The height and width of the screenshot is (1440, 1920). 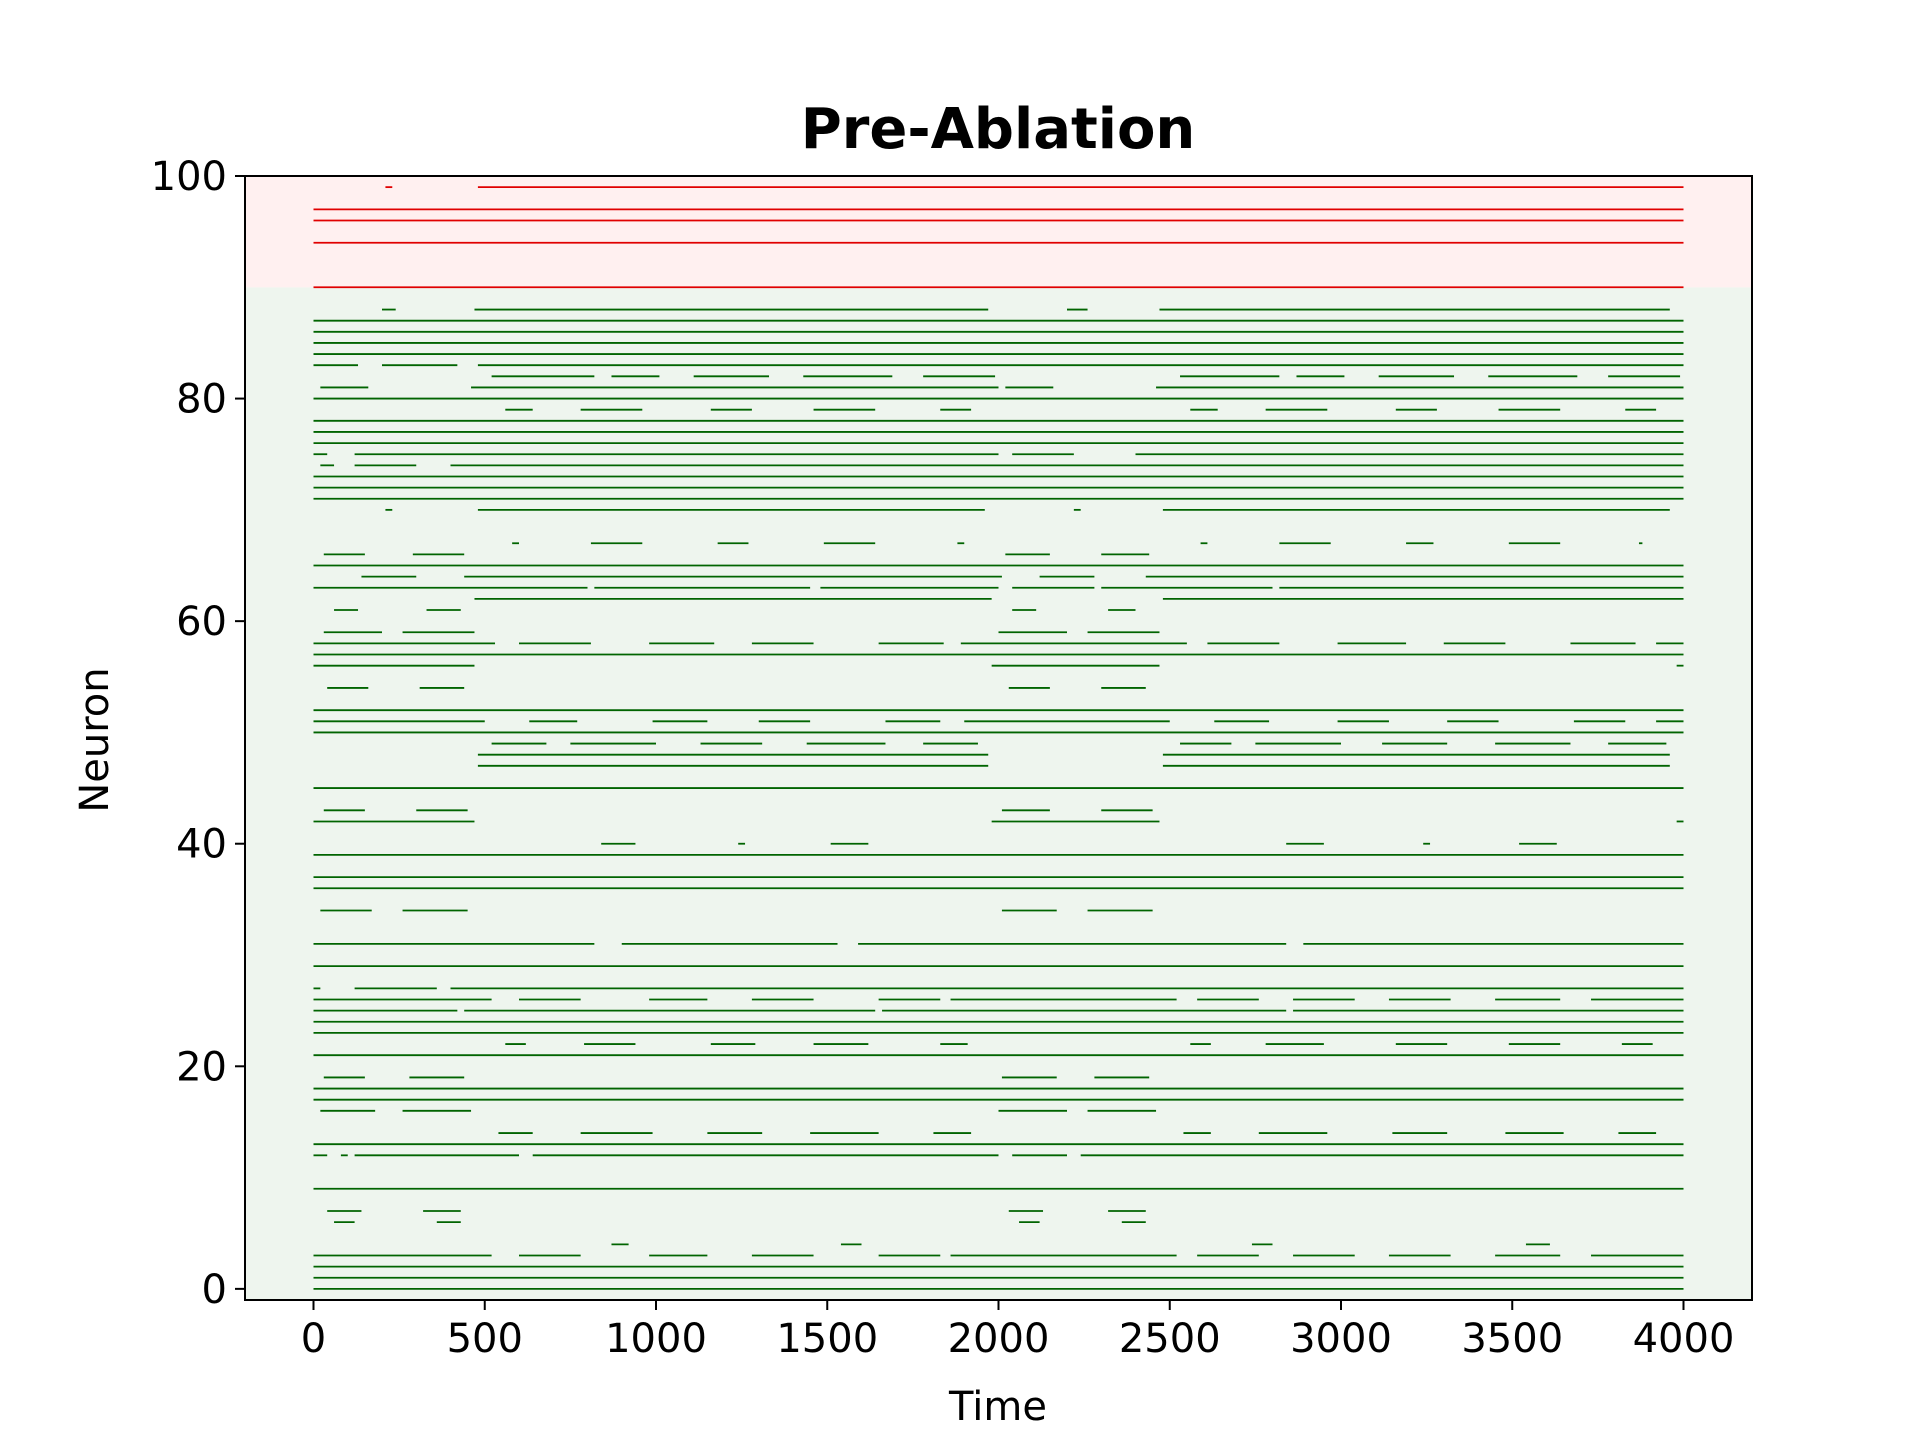 I want to click on chart-title: Pre-Ablation, so click(x=998, y=129).